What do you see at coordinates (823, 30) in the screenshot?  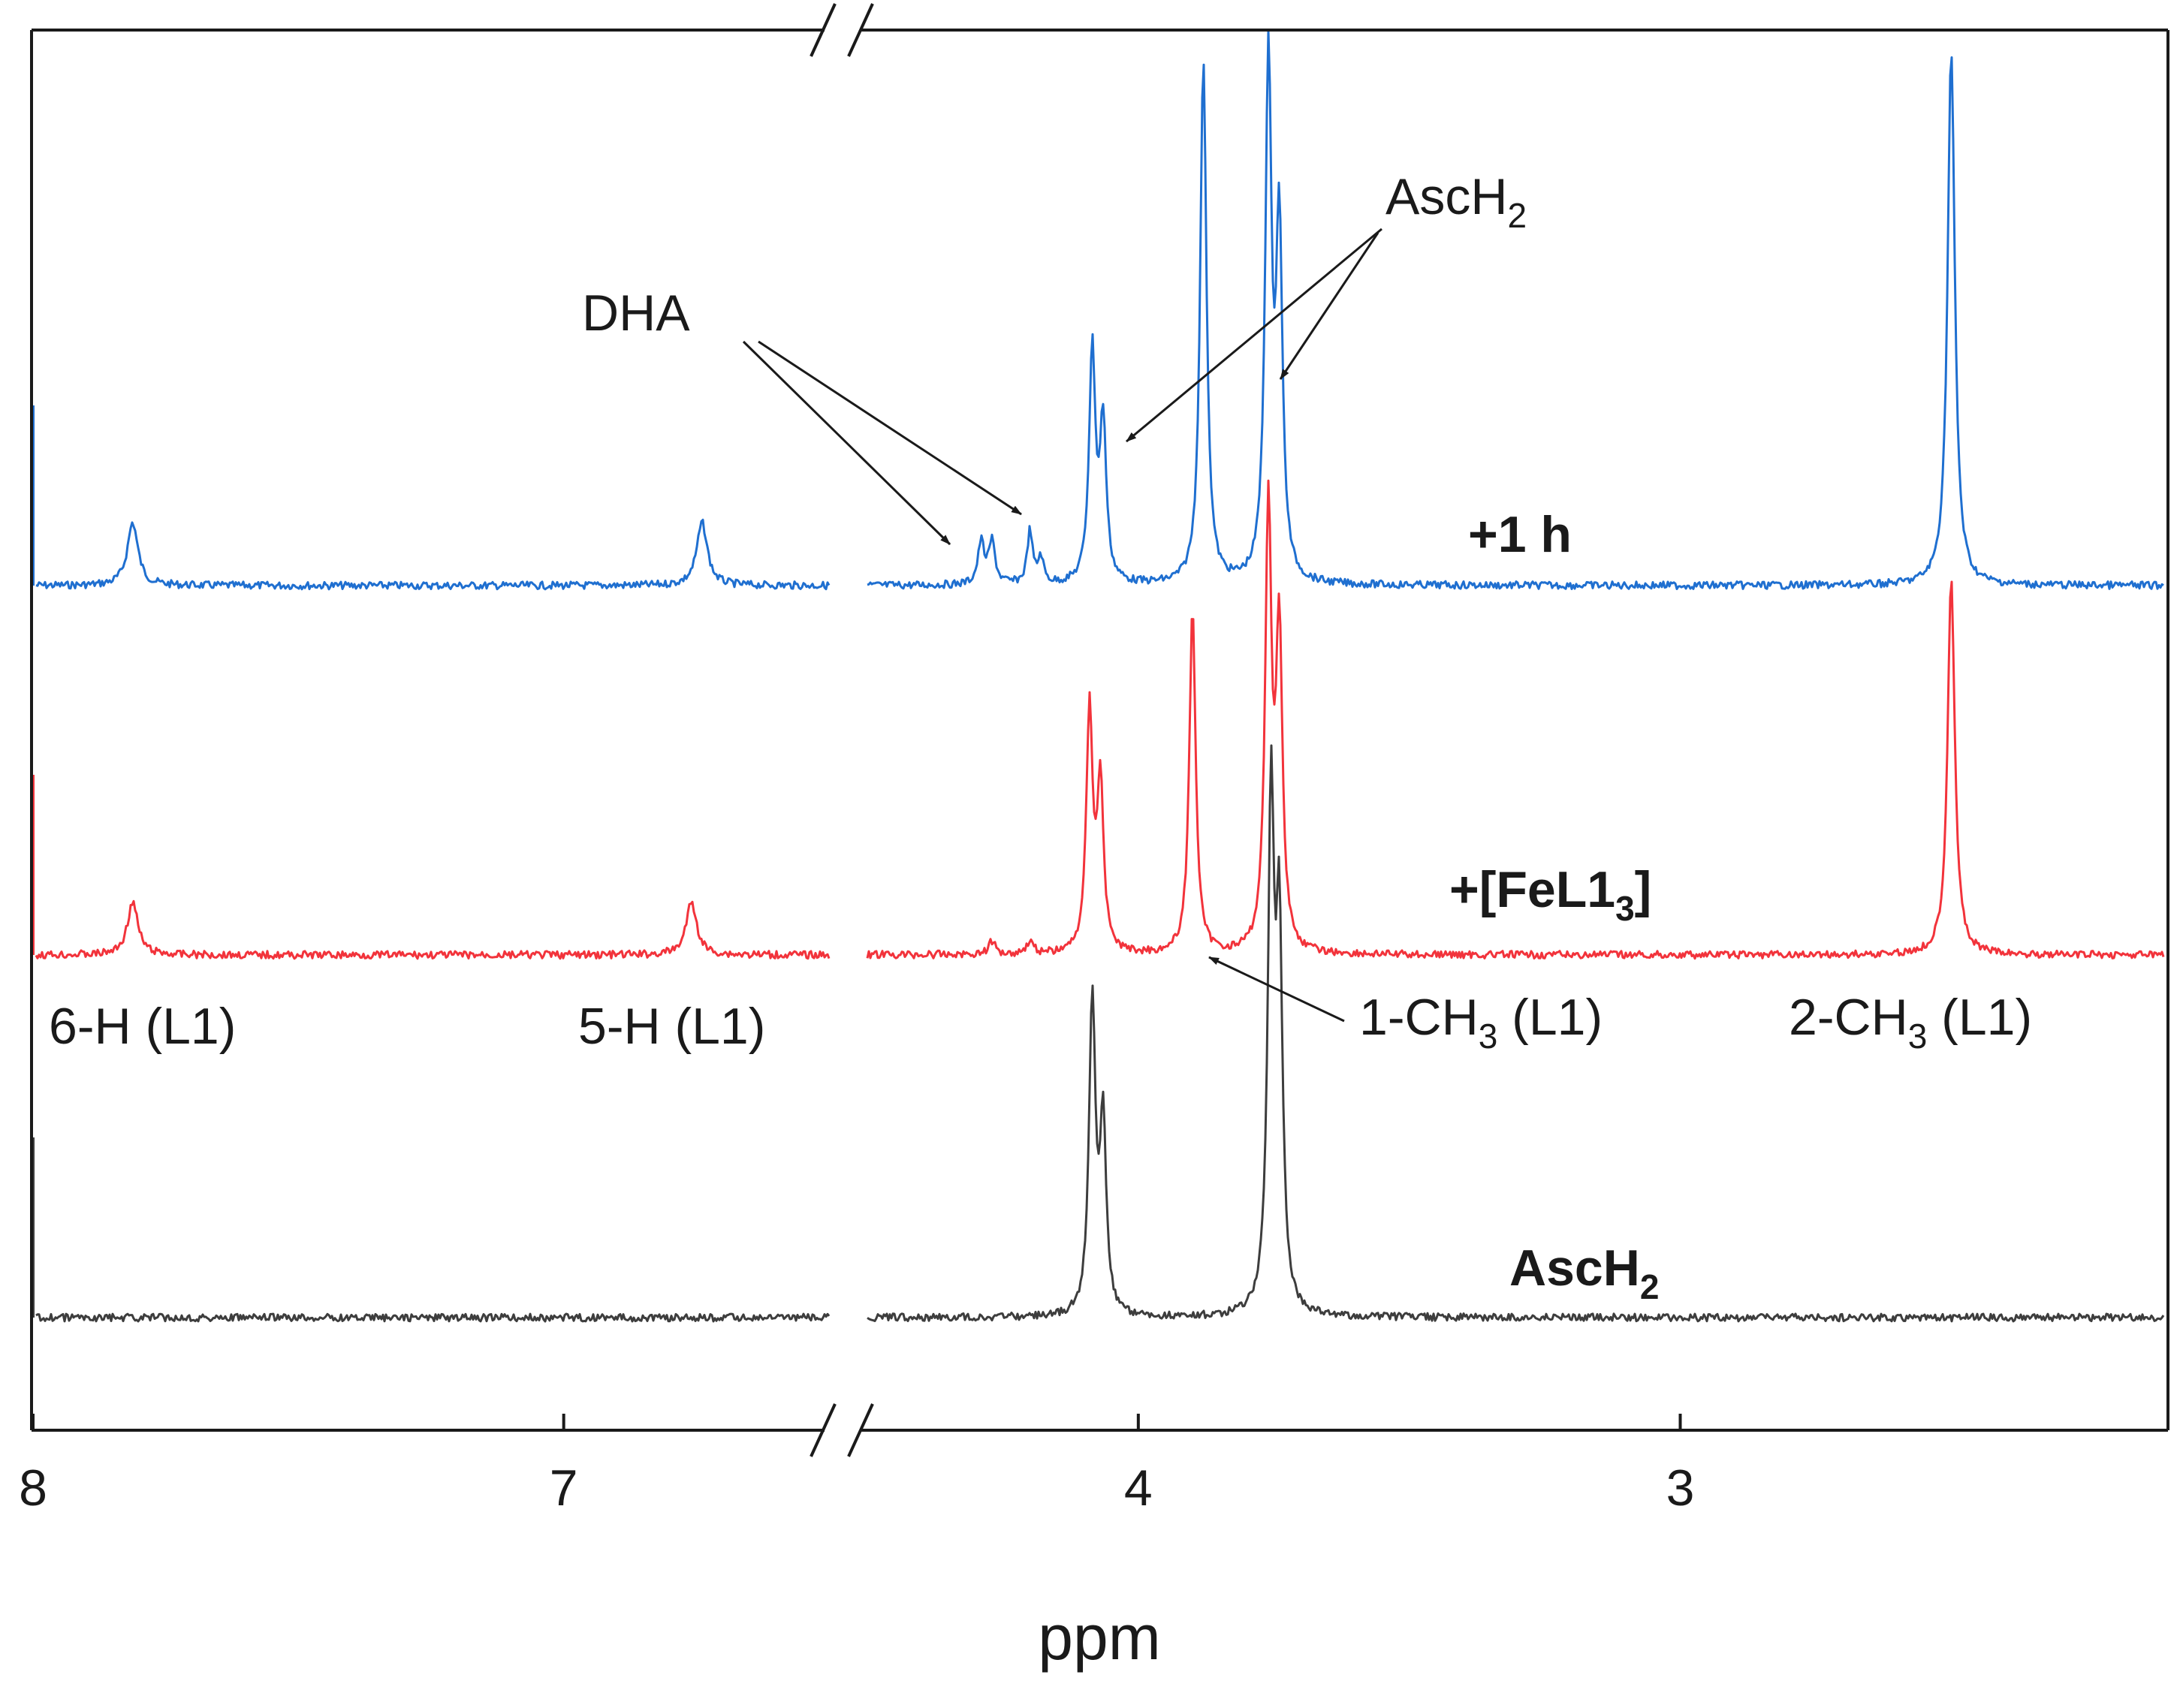 I see `break-mark-top-left` at bounding box center [823, 30].